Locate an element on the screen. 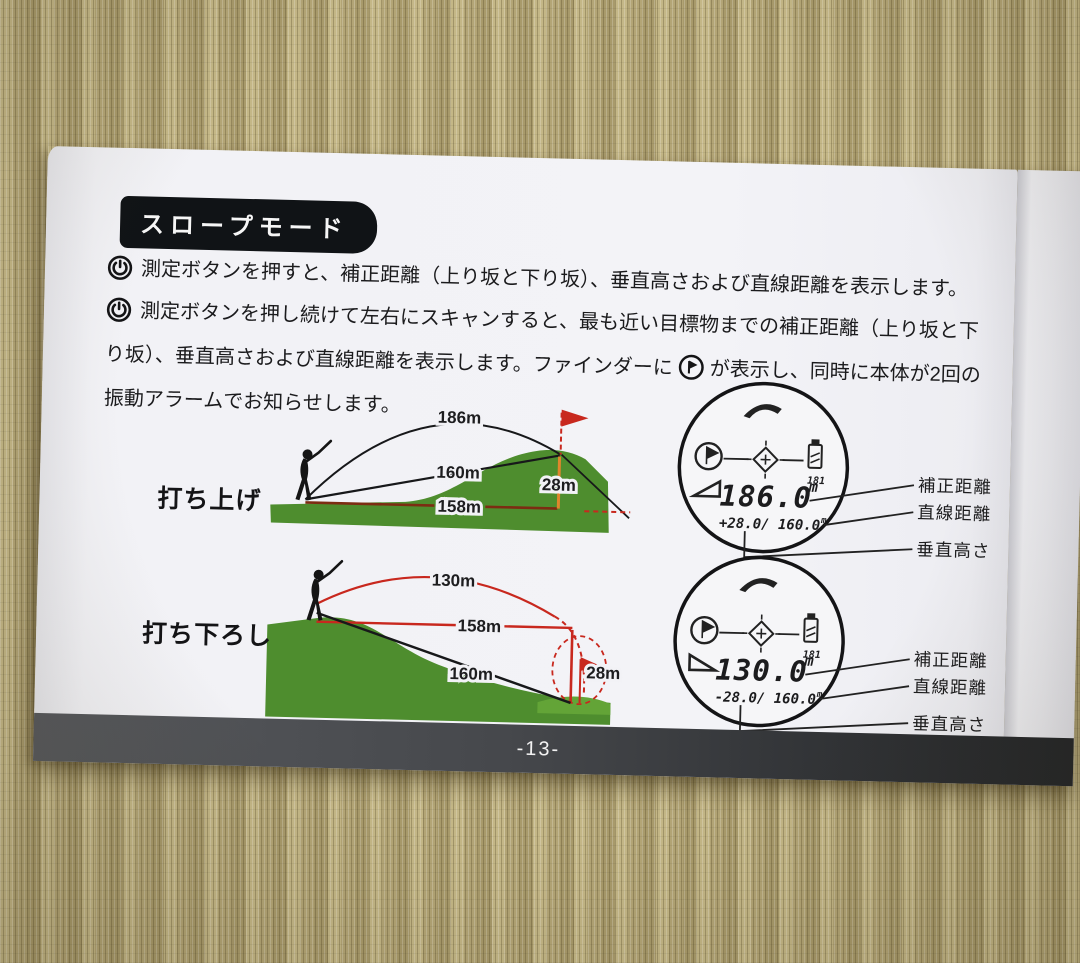 This screenshot has height=963, width=1080. sub-distance-value: -28.0/ 160.0 is located at coordinates (766, 698).